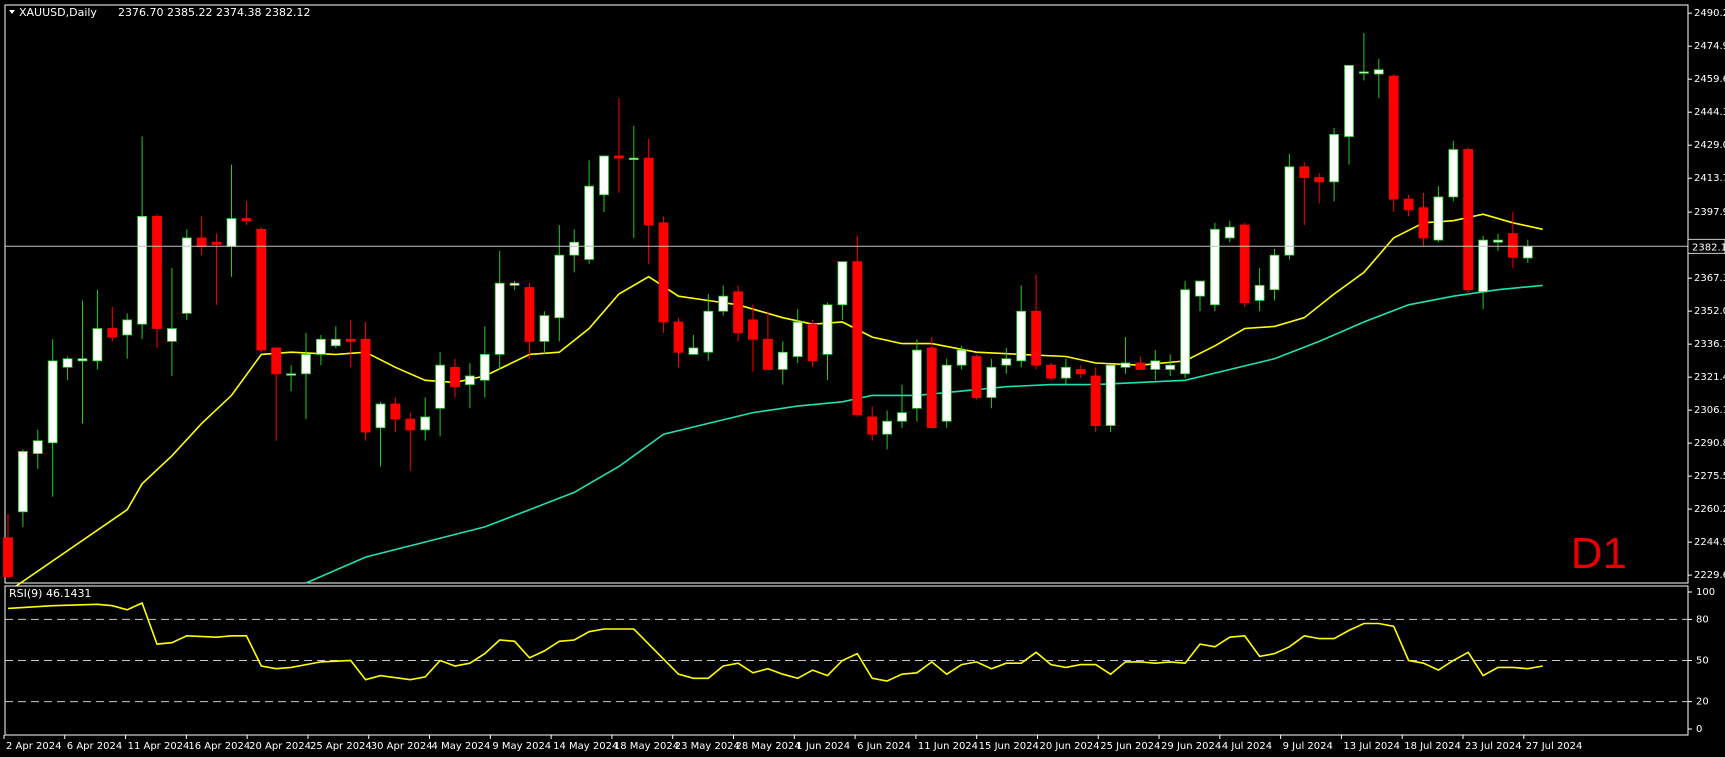 This screenshot has width=1725, height=757. What do you see at coordinates (12, 12) in the screenshot?
I see `collapse-triangle-icon` at bounding box center [12, 12].